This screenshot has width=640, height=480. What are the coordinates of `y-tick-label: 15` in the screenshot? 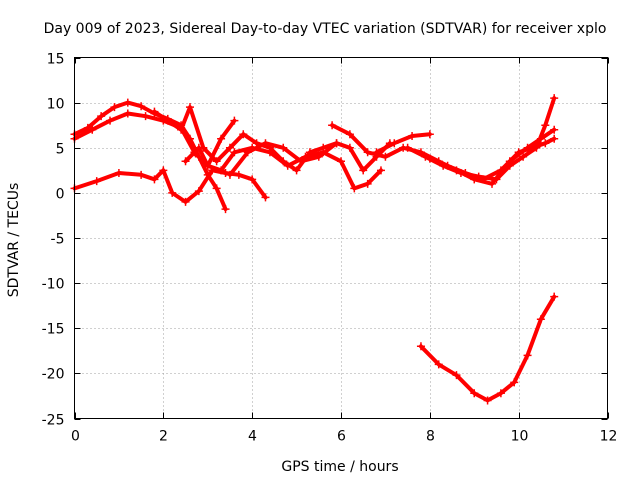 It's located at (56, 60).